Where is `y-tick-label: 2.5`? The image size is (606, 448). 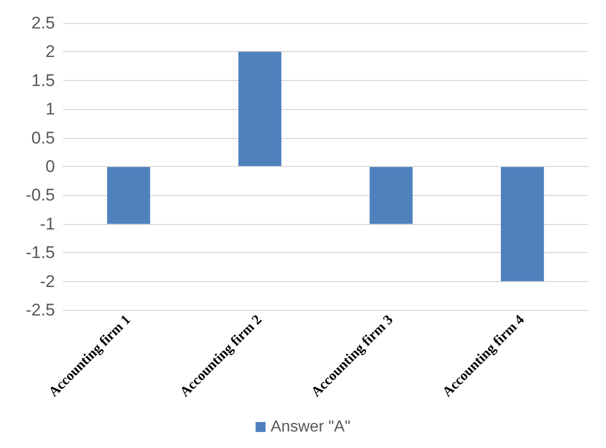
y-tick-label: 2.5 is located at coordinates (43, 23).